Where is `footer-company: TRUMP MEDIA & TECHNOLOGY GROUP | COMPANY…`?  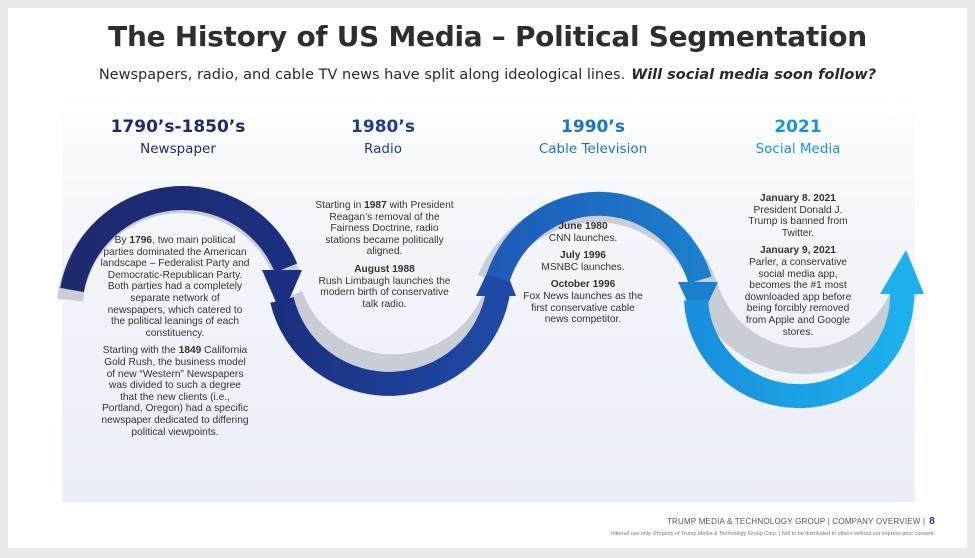
footer-company: TRUMP MEDIA & TECHNOLOGY GROUP | COMPANY… is located at coordinates (796, 521).